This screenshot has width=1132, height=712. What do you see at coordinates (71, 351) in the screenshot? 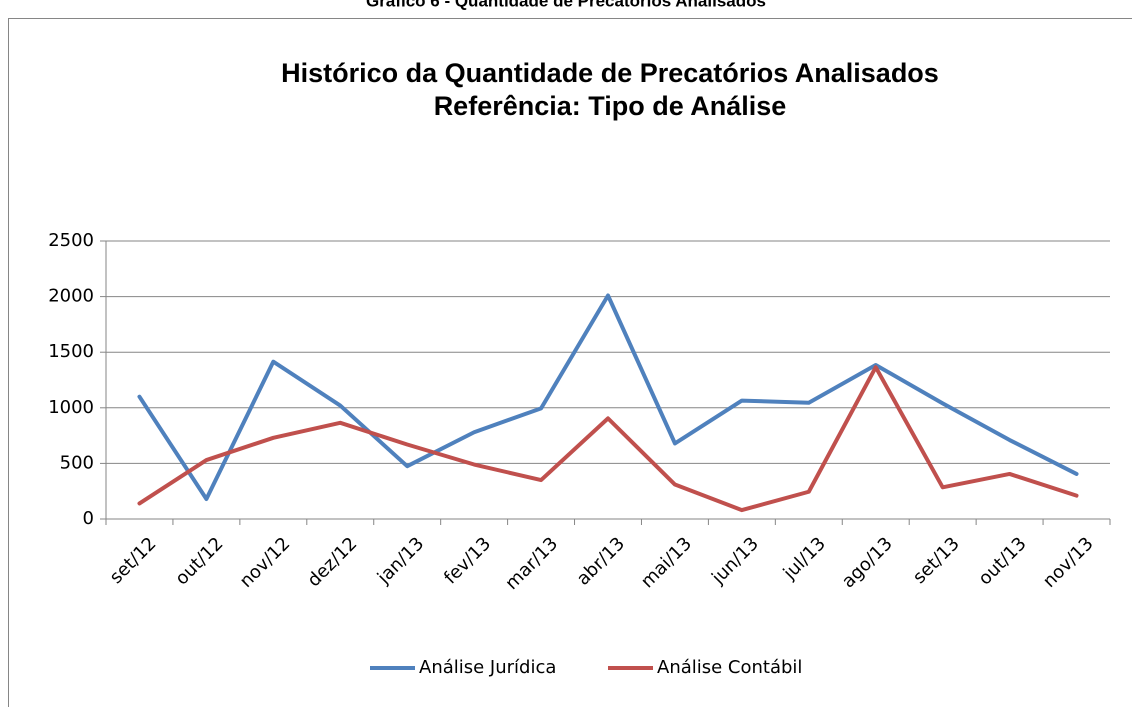
I see `y-tick-label: 1500` at bounding box center [71, 351].